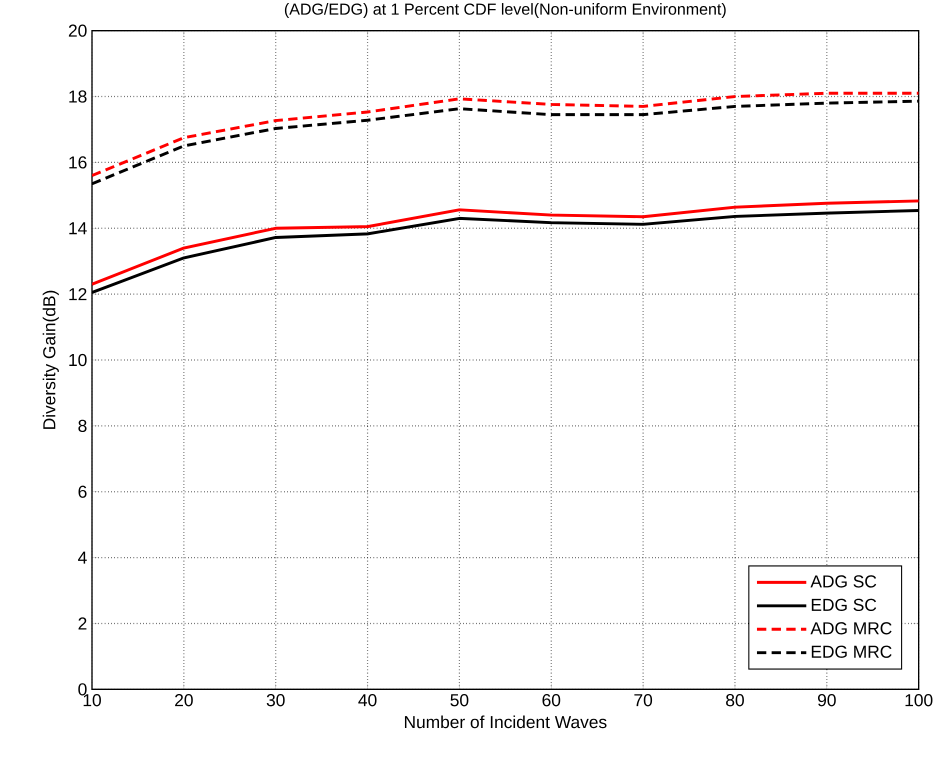 This screenshot has height=772, width=943. What do you see at coordinates (78, 228) in the screenshot?
I see `y-tick-label: 14` at bounding box center [78, 228].